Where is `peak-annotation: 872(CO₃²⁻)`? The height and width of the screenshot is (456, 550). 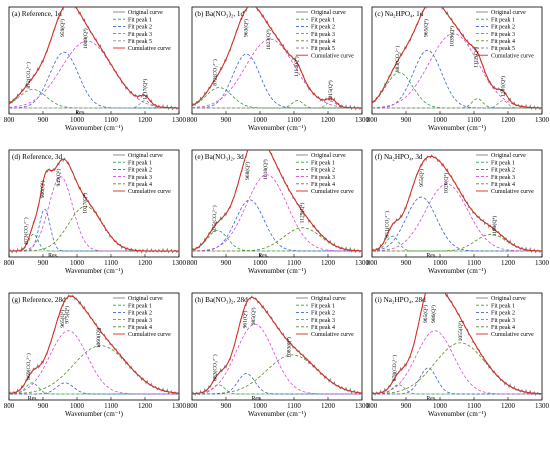 peak-annotation: 872(CO₃²⁻) is located at coordinates (28, 75).